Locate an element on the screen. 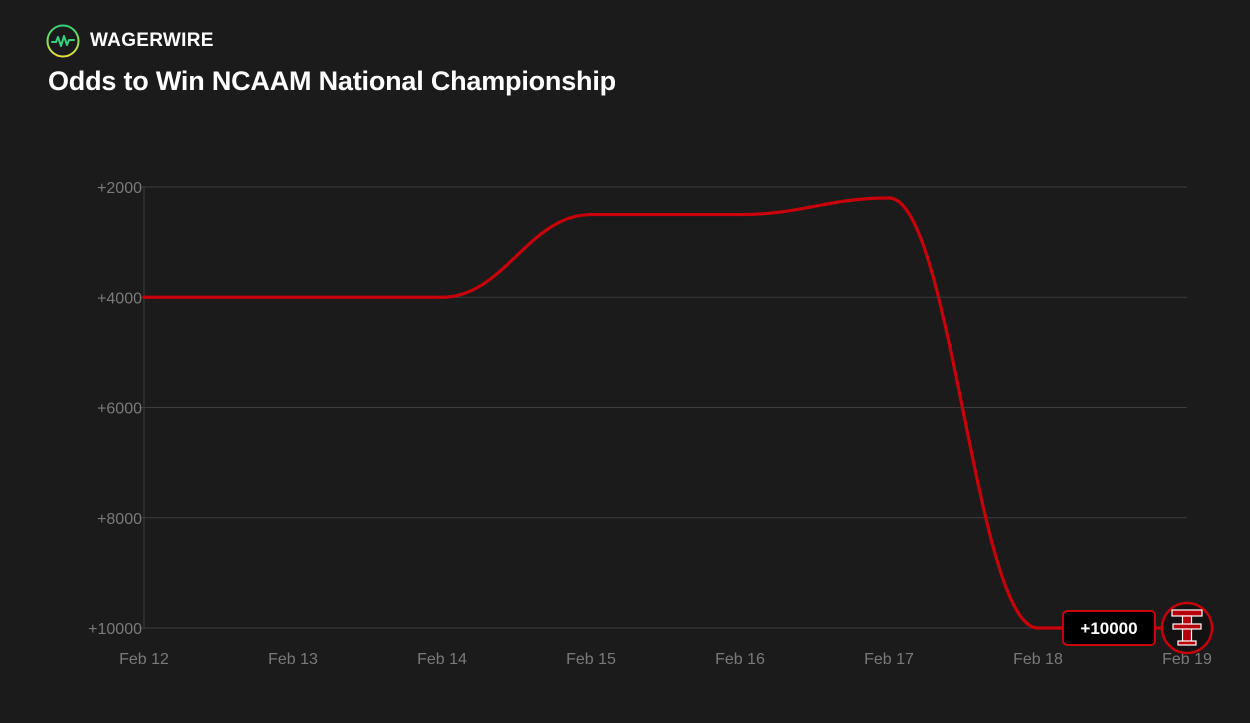  y-axis-ticks: +2000 +4000 +6000 +8000 +10000 is located at coordinates (115, 409).